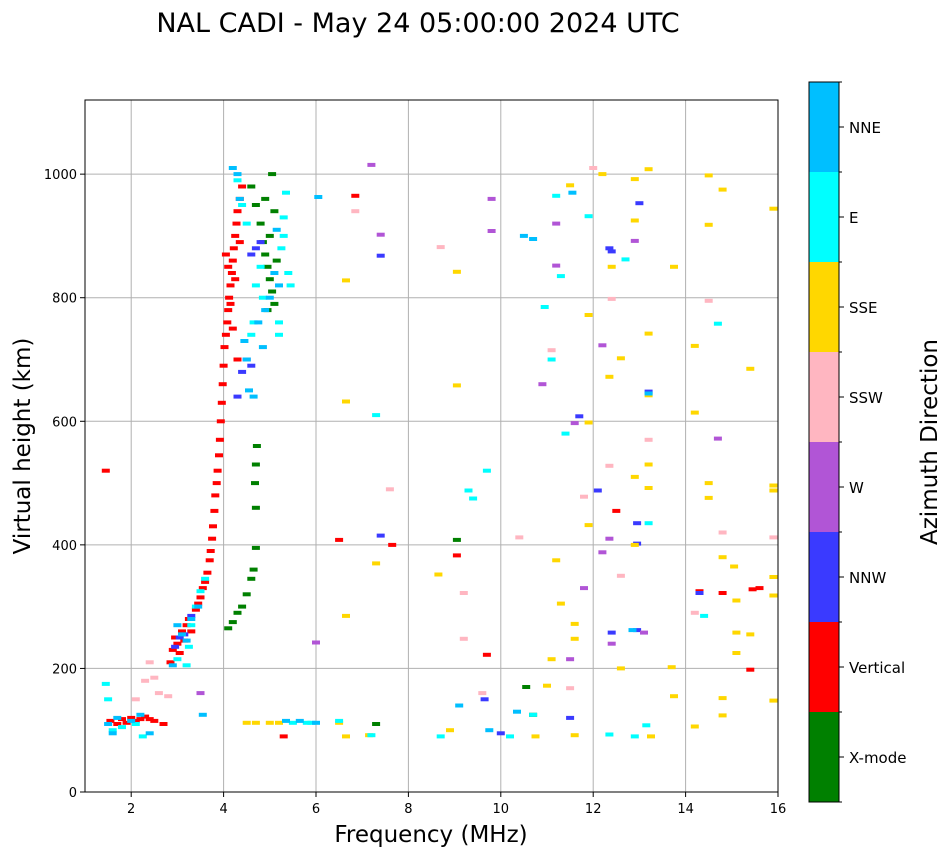 Image resolution: width=951 pixels, height=860 pixels. I want to click on y-tick-label: 0, so click(73, 793).